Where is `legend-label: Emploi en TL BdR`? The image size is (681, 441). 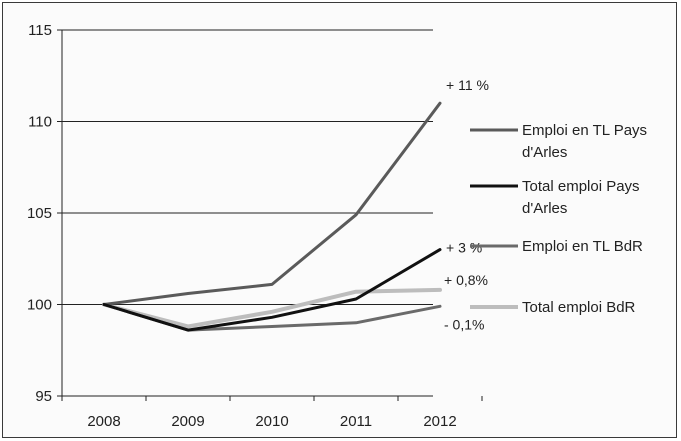
legend-label: Emploi en TL BdR is located at coordinates (582, 246).